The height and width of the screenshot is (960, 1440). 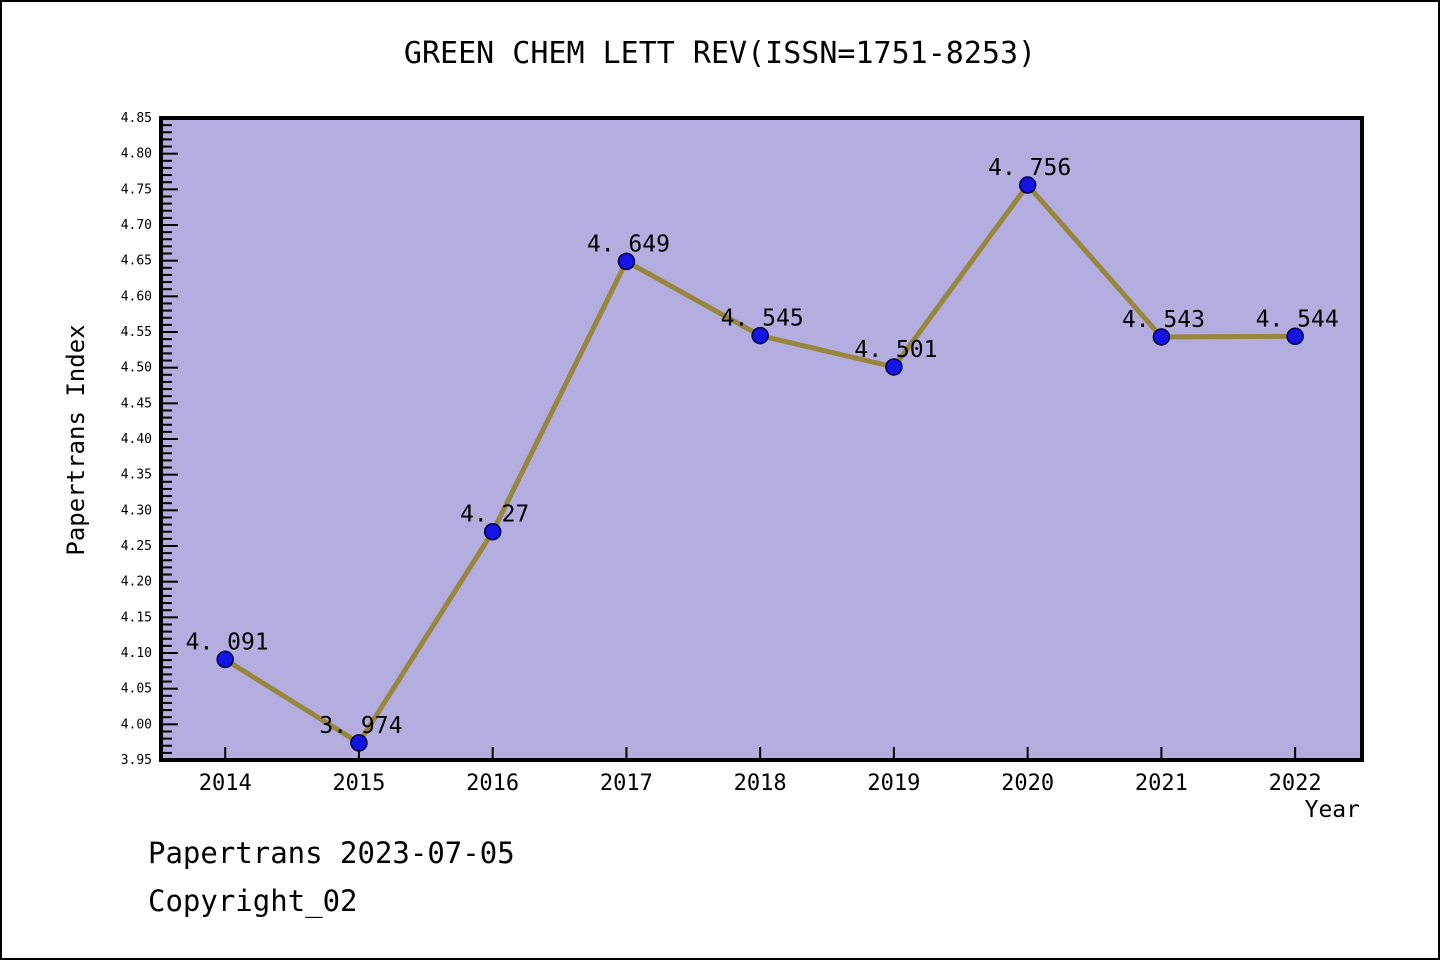 What do you see at coordinates (762, 319) in the screenshot?
I see `data-point-label: 4. 545` at bounding box center [762, 319].